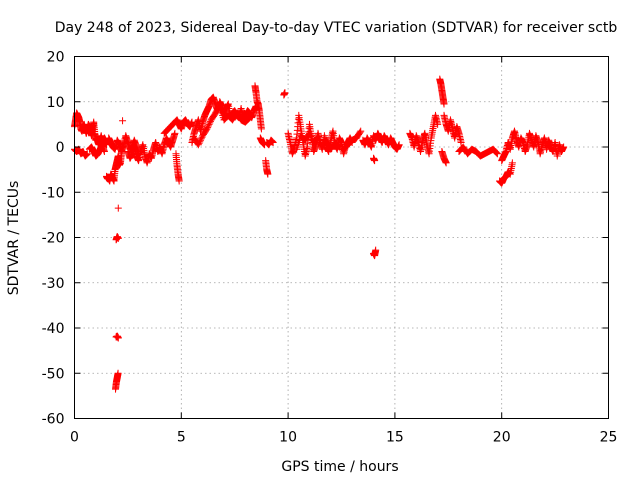 The width and height of the screenshot is (640, 480). Describe the element at coordinates (53, 329) in the screenshot. I see `y-tick-label: -40` at that location.